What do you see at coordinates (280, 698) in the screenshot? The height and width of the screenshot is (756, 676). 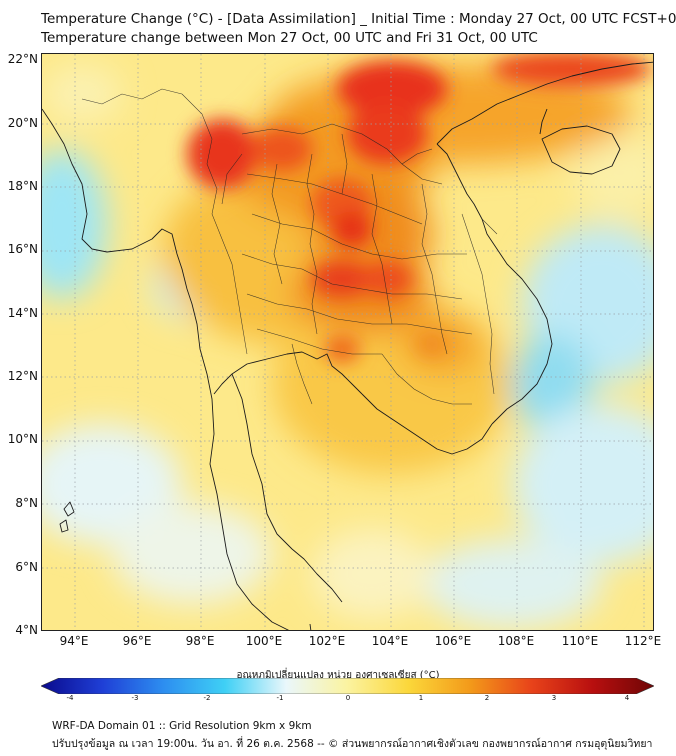 I see `colorbar-tick: -1` at bounding box center [280, 698].